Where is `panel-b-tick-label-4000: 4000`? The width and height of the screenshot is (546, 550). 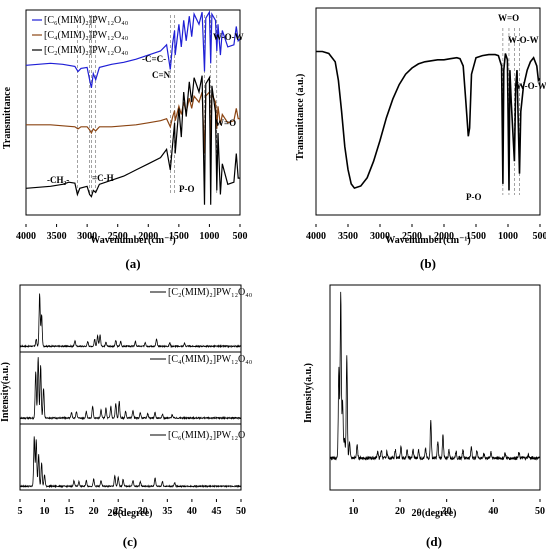 panel-b-tick-label-4000: 4000 is located at coordinates (316, 236).